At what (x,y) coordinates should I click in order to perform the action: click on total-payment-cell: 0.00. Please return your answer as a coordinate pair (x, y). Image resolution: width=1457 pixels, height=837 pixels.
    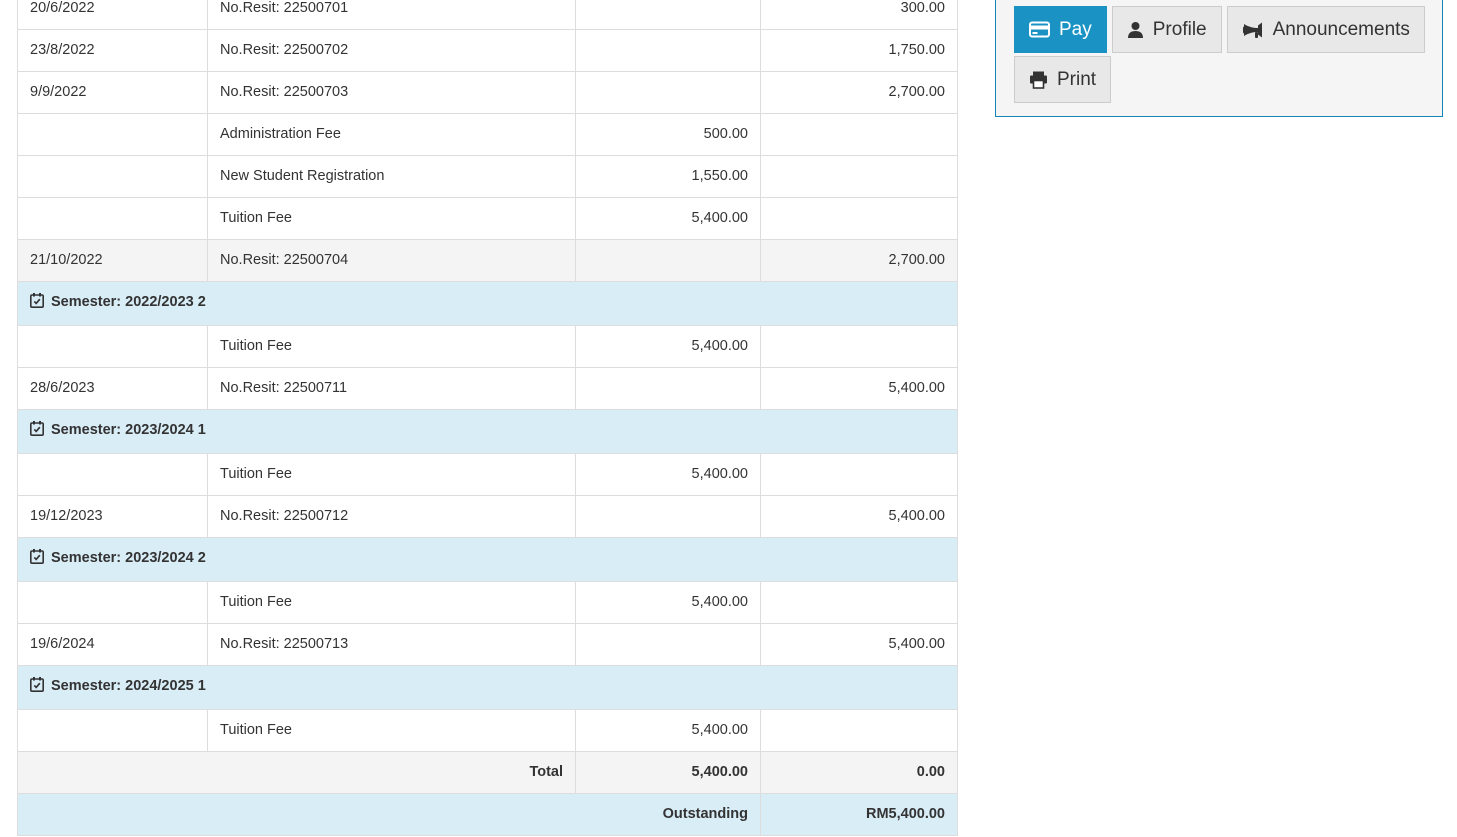
    Looking at the image, I should click on (859, 772).